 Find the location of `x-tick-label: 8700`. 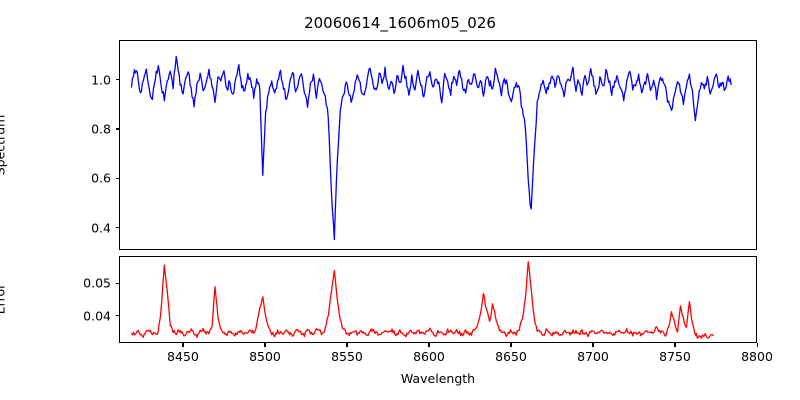

x-tick-label: 8700 is located at coordinates (593, 356).